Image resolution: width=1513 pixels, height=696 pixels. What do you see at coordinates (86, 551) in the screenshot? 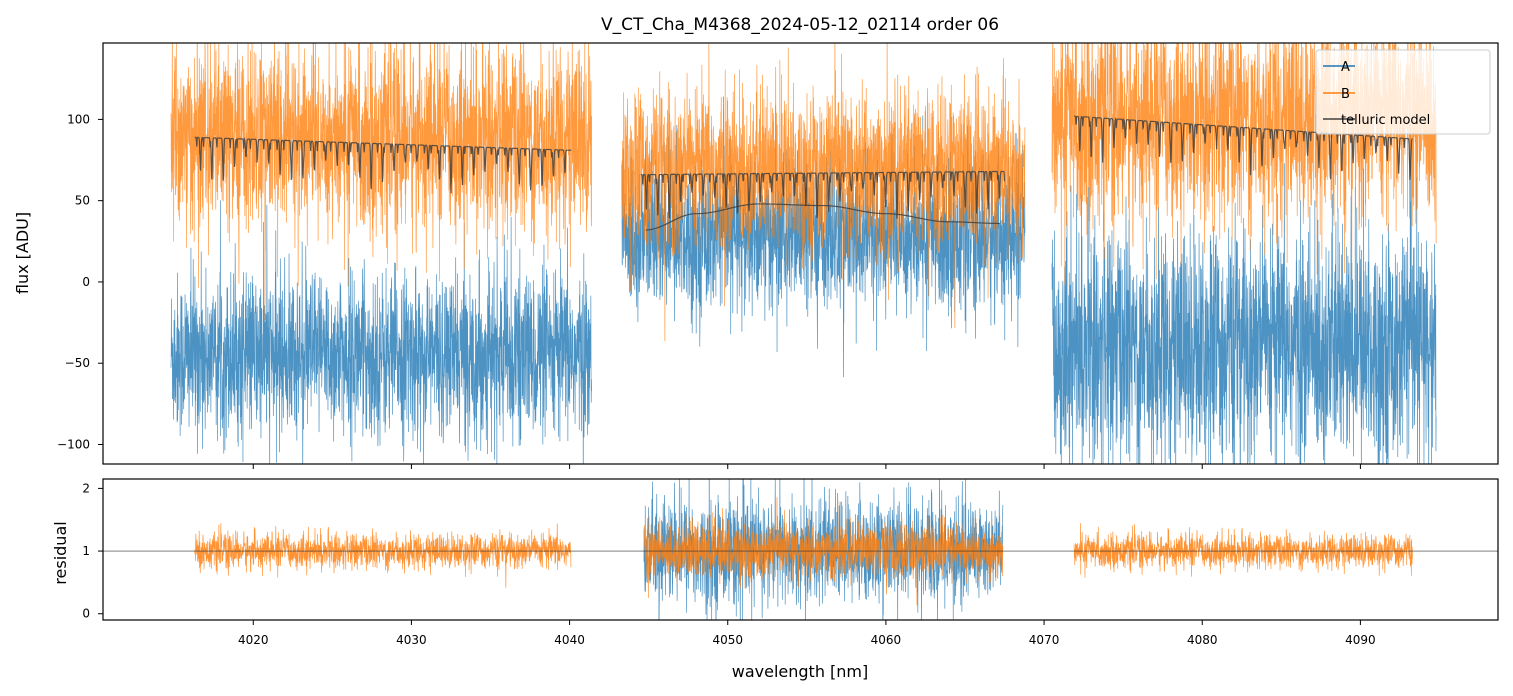
I see `residual-y-tick-label: 1` at bounding box center [86, 551].